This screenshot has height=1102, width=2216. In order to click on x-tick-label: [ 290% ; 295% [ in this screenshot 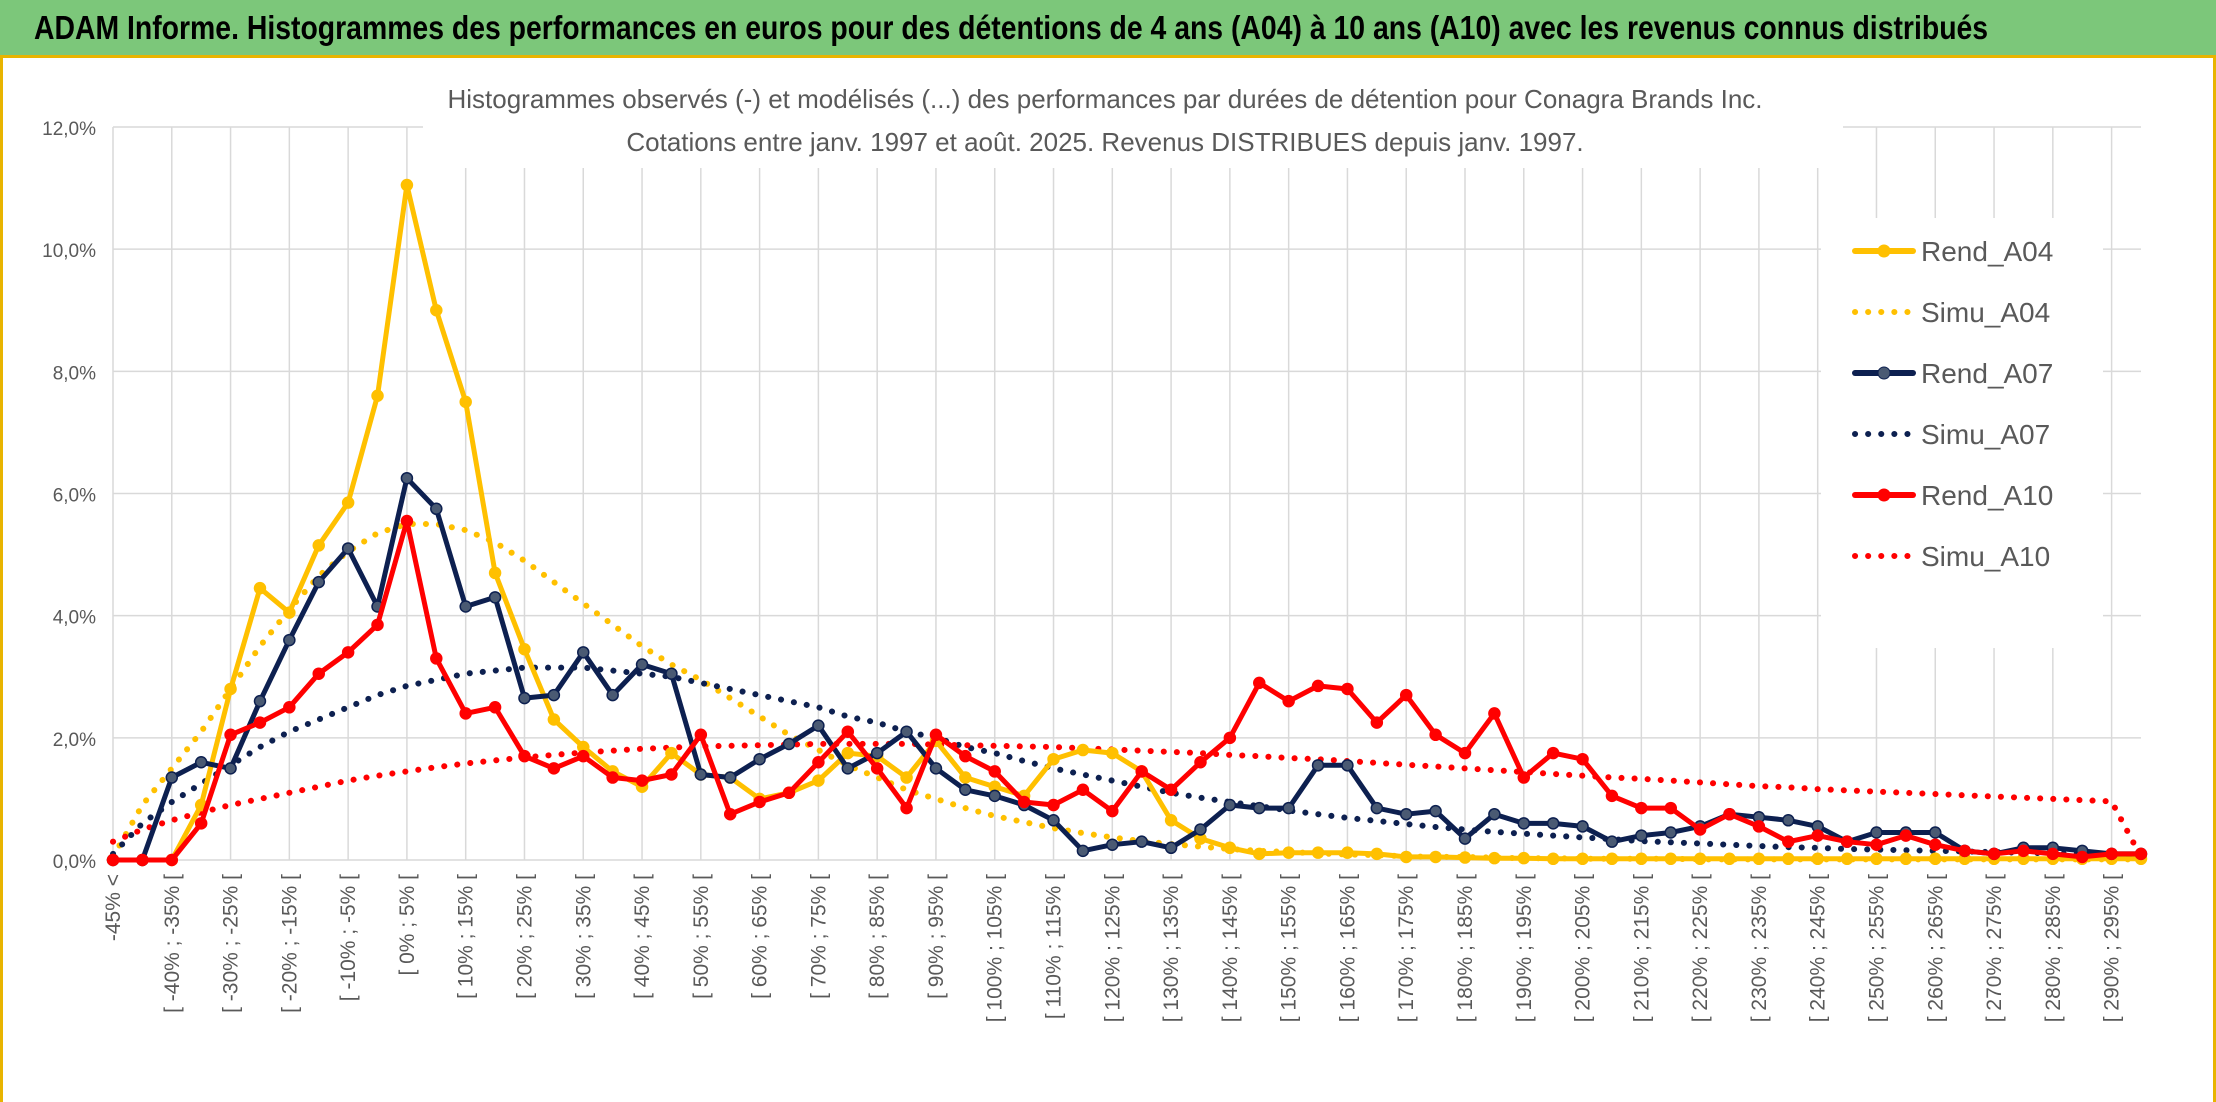, I will do `click(2112, 948)`.